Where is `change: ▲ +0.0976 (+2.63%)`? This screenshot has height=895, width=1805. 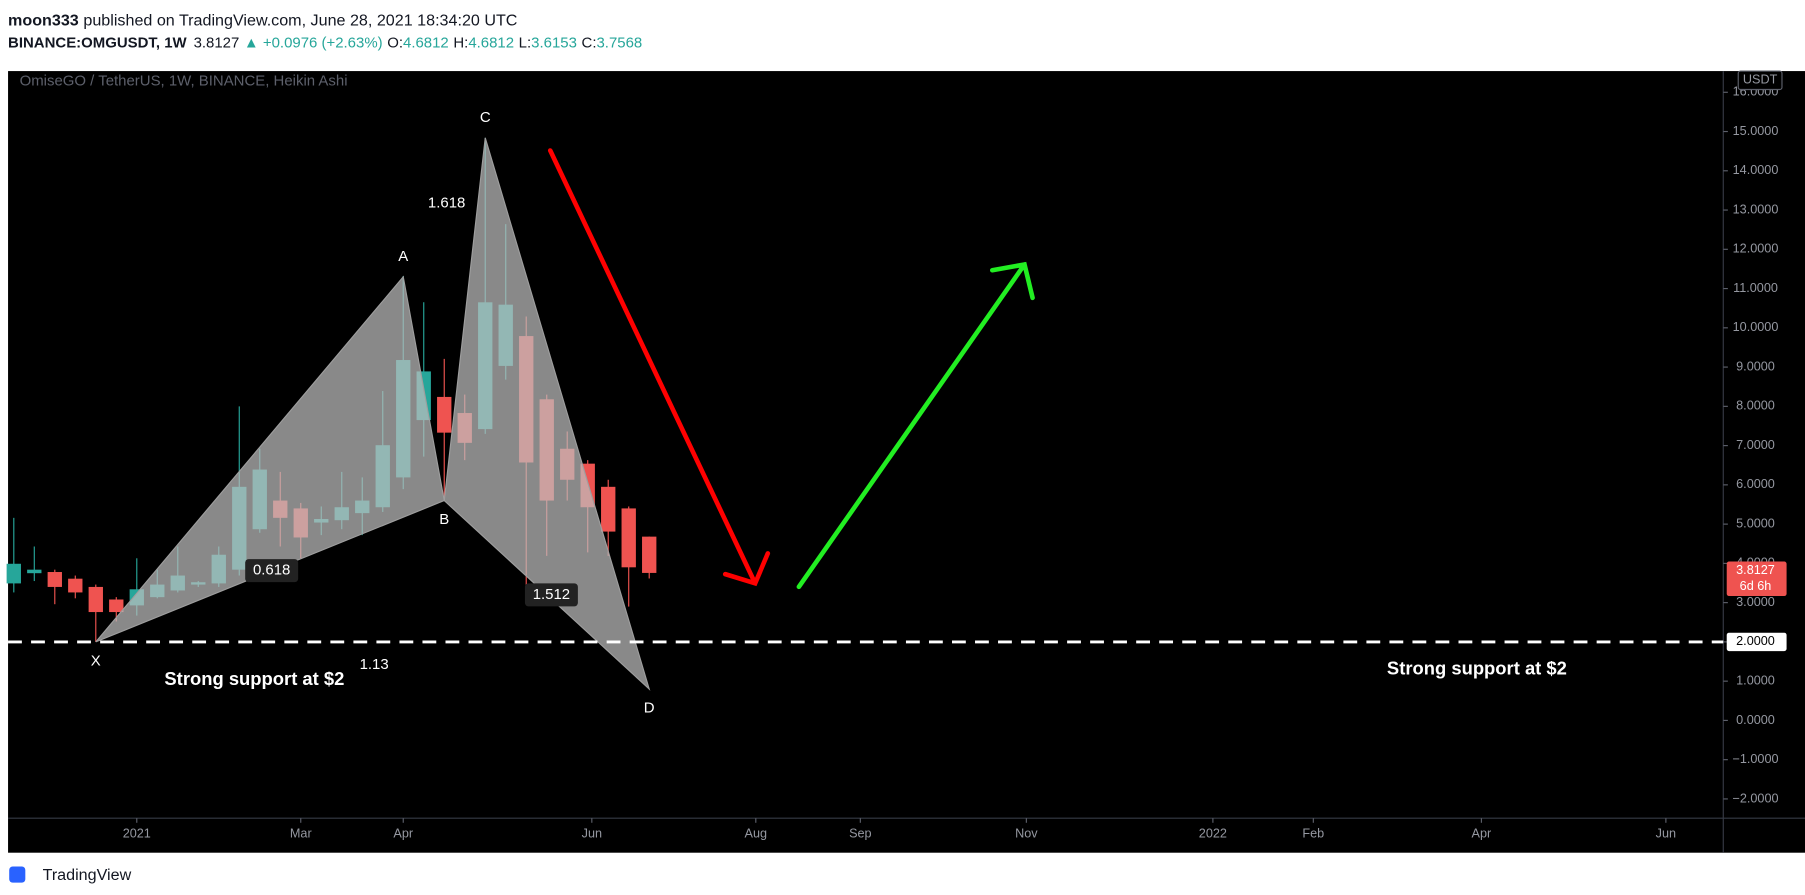
change: ▲ +0.0976 (+2.63%) is located at coordinates (313, 42).